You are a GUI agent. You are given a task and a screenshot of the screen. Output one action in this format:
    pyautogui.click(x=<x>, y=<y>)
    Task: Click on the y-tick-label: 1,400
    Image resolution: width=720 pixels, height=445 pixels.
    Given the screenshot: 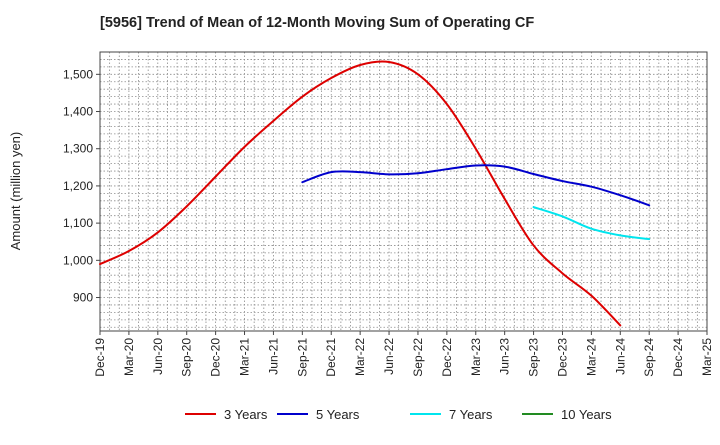 What is the action you would take?
    pyautogui.click(x=78, y=112)
    